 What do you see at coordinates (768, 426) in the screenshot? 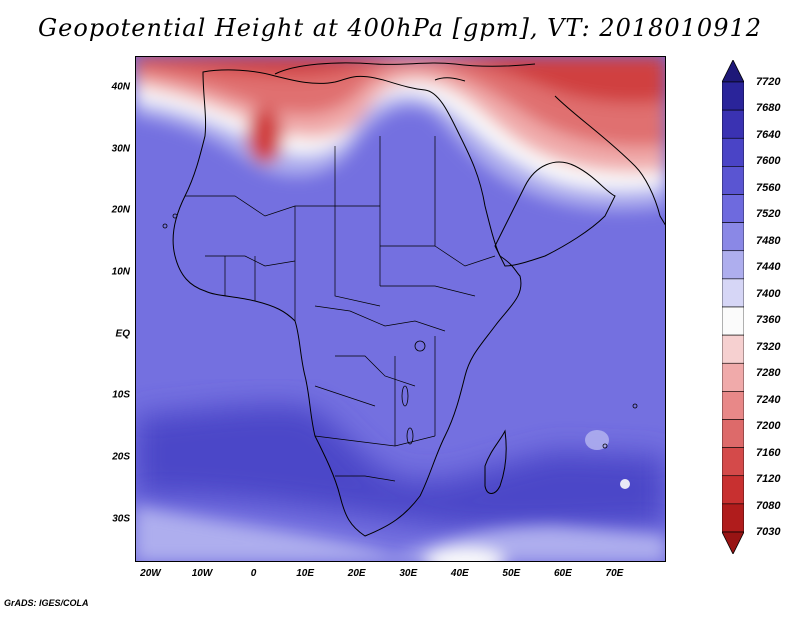
I see `colorbar-label: 7200` at bounding box center [768, 426].